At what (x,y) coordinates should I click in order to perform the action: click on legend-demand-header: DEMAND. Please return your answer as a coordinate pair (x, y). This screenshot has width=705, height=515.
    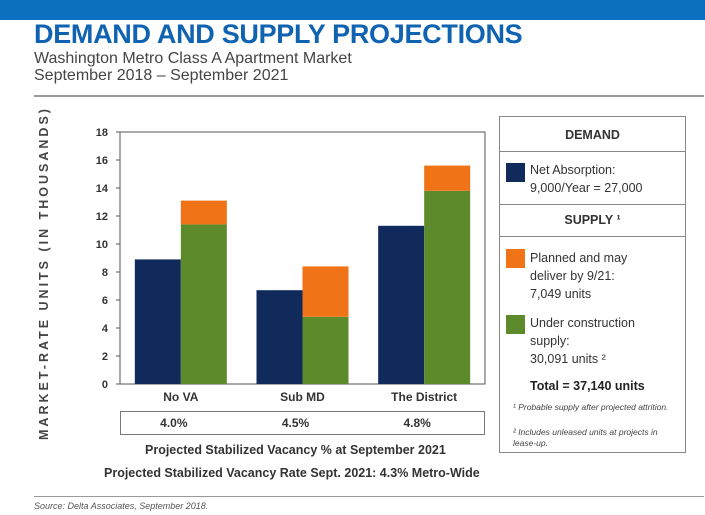
    Looking at the image, I should click on (592, 135).